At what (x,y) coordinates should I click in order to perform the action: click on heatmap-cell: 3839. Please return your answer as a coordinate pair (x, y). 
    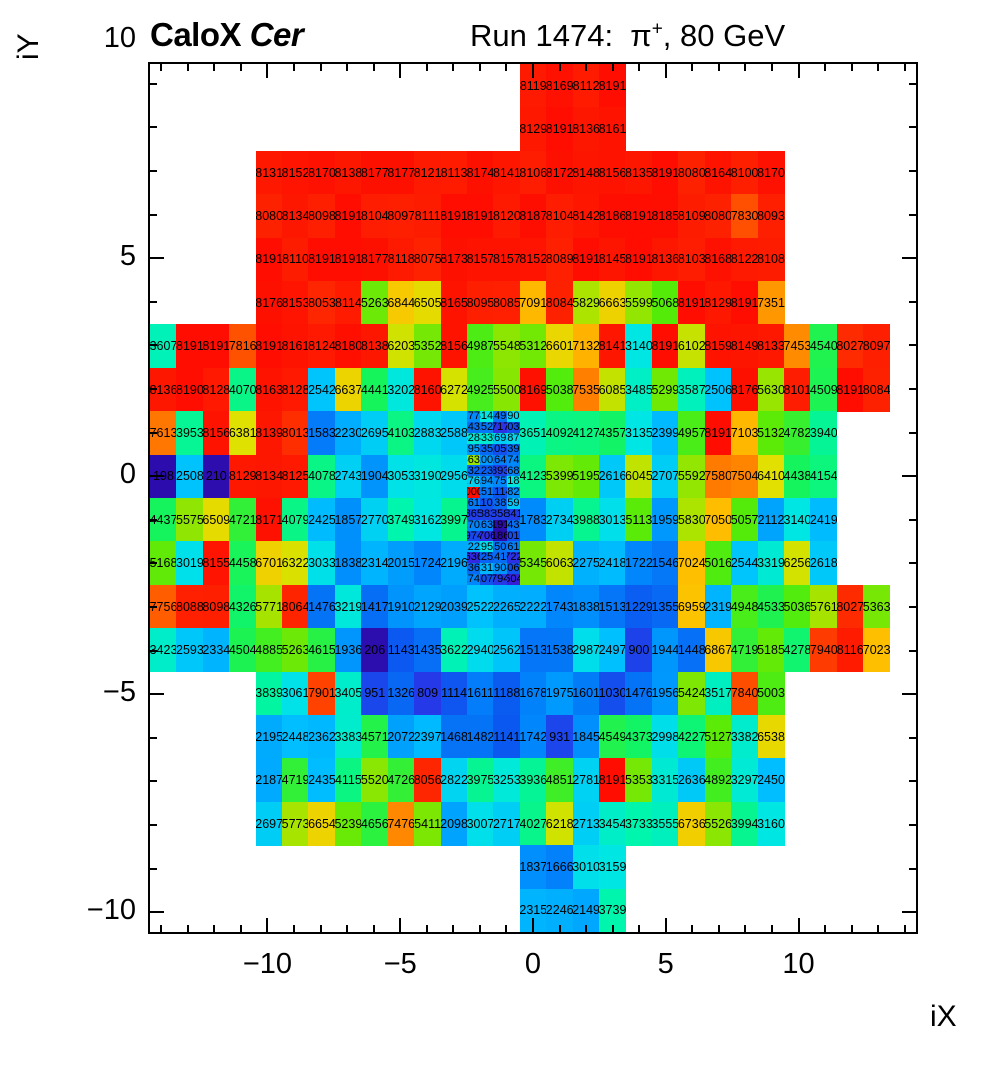
    Looking at the image, I should click on (269, 693).